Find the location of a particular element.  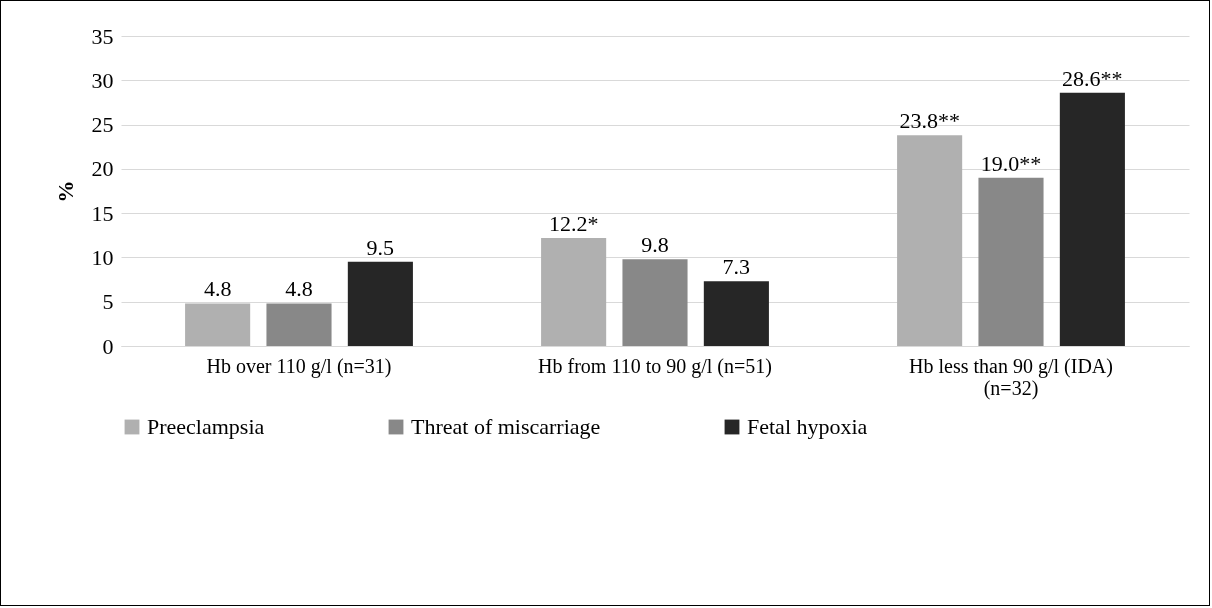

legend-label: Preeclampsia is located at coordinates (206, 426).